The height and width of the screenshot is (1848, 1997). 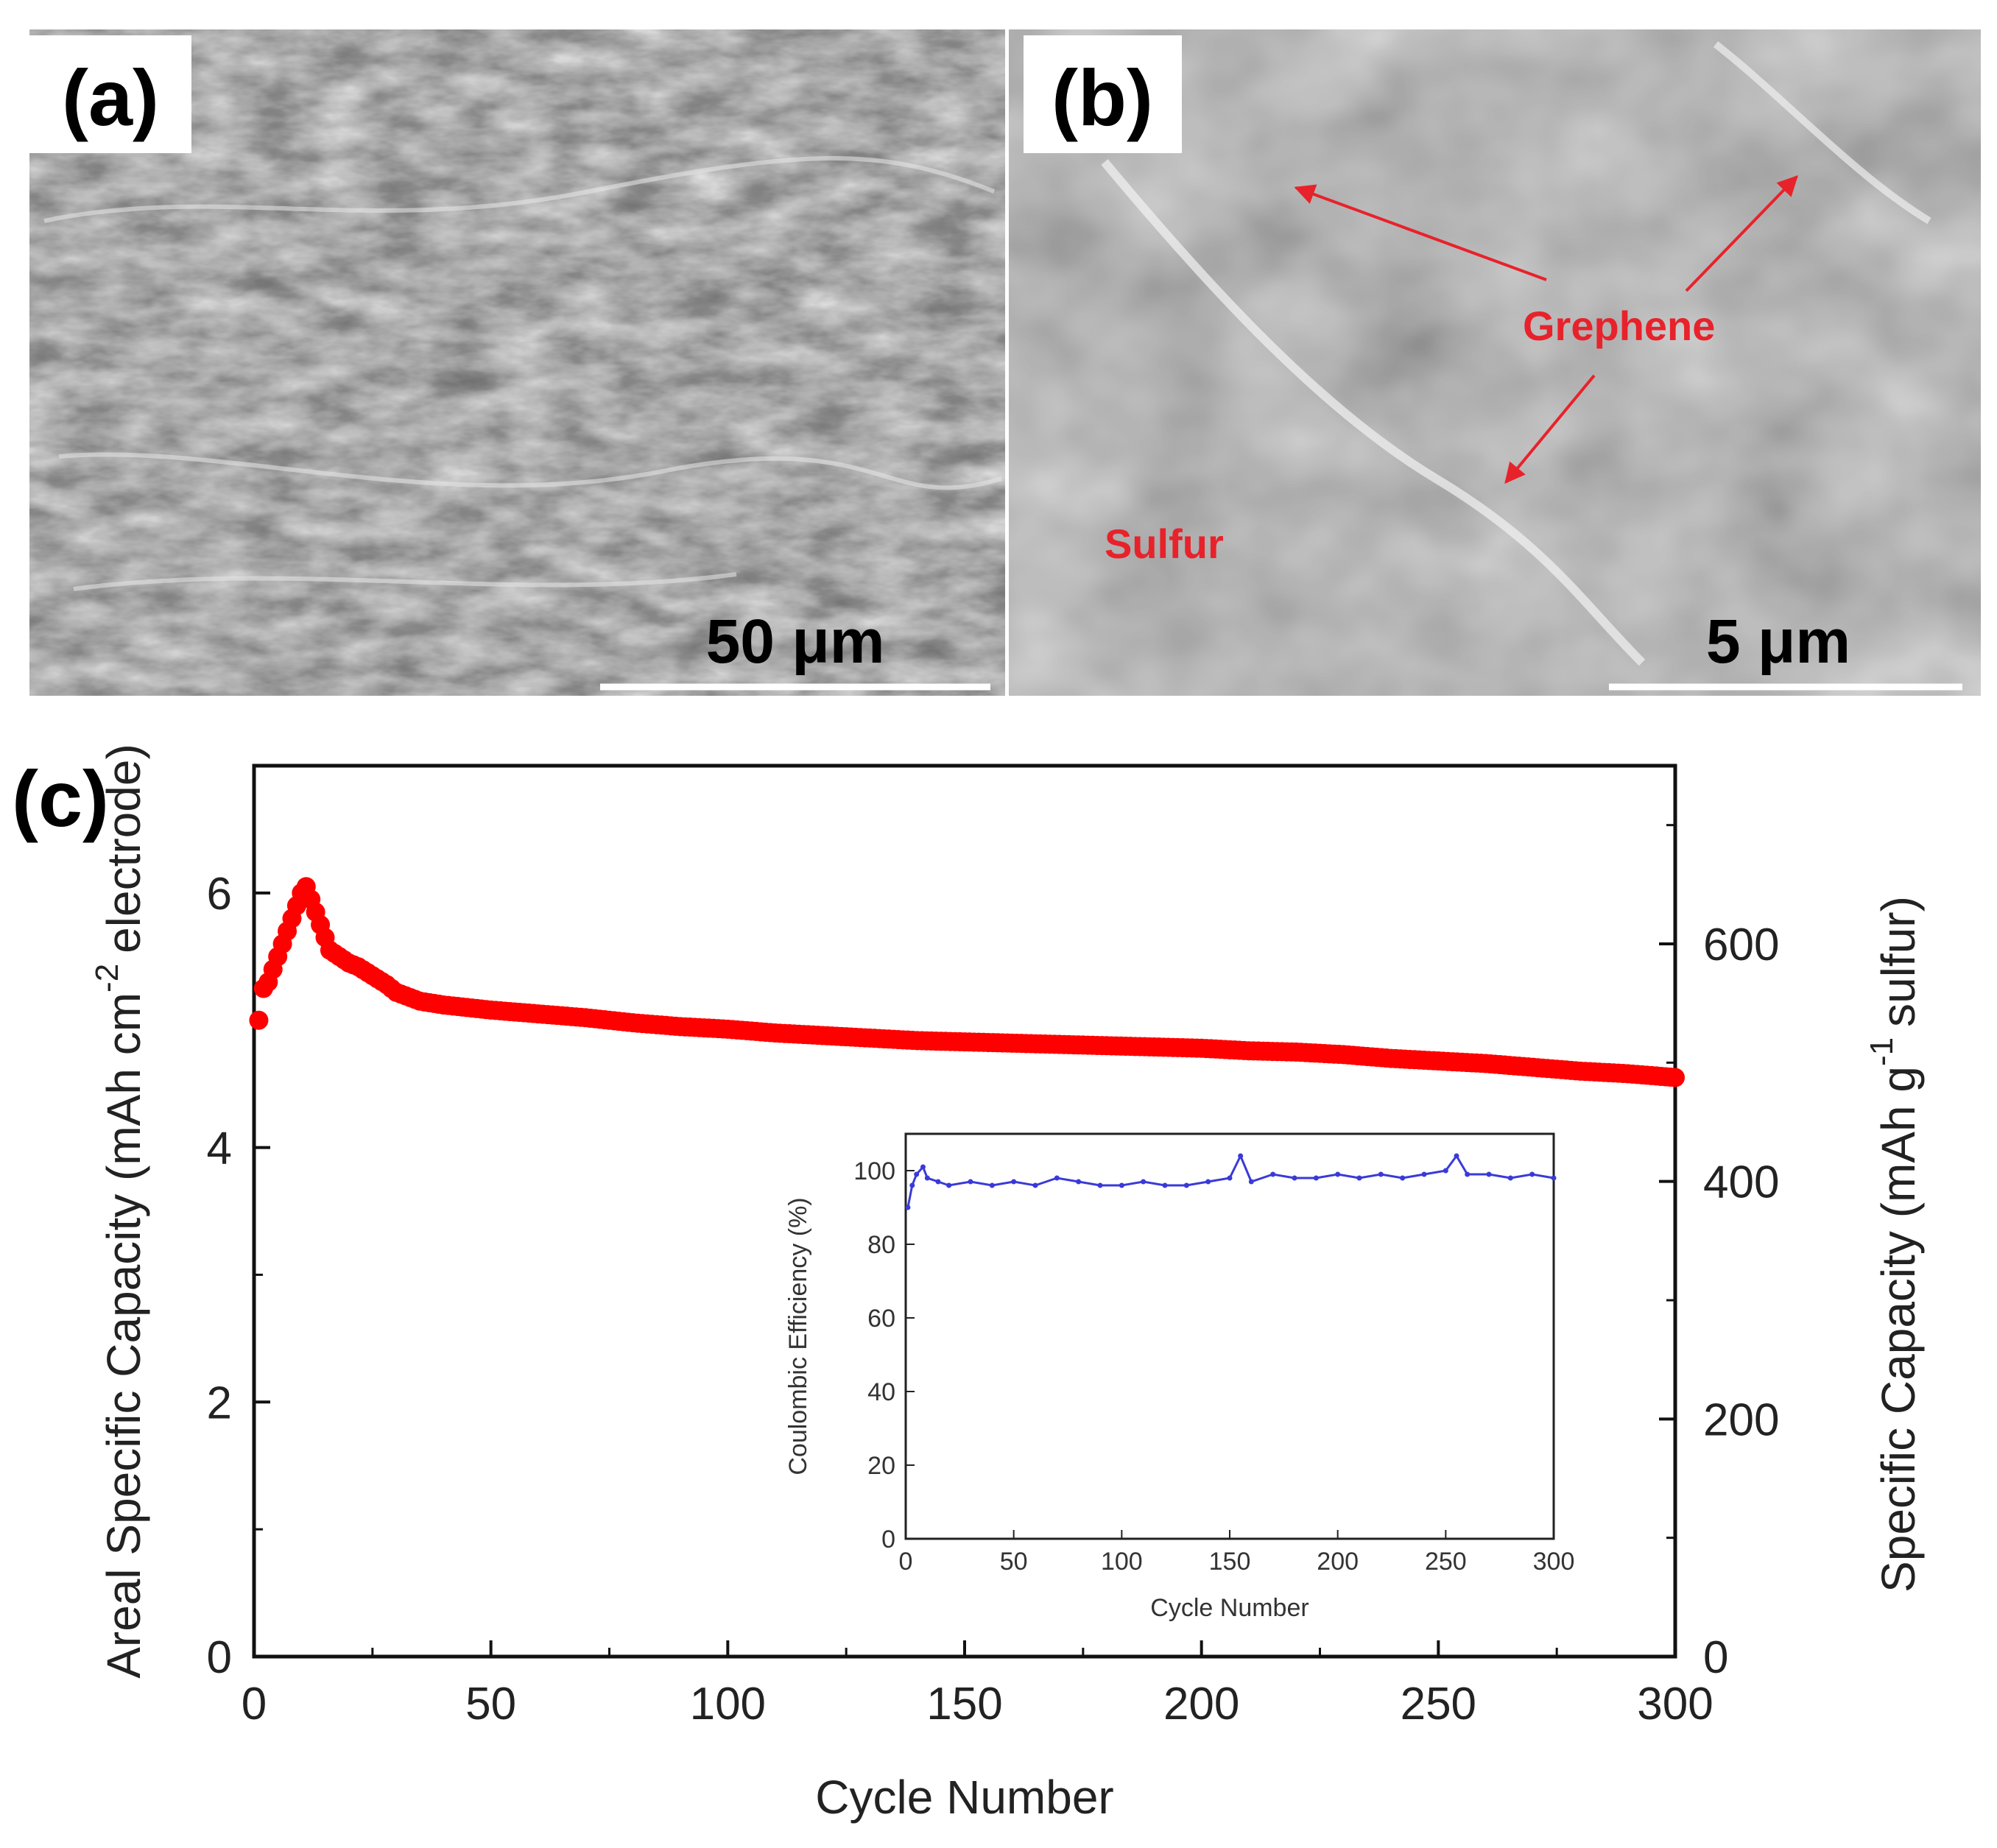 What do you see at coordinates (967, 982) in the screenshot?
I see `capacity-series` at bounding box center [967, 982].